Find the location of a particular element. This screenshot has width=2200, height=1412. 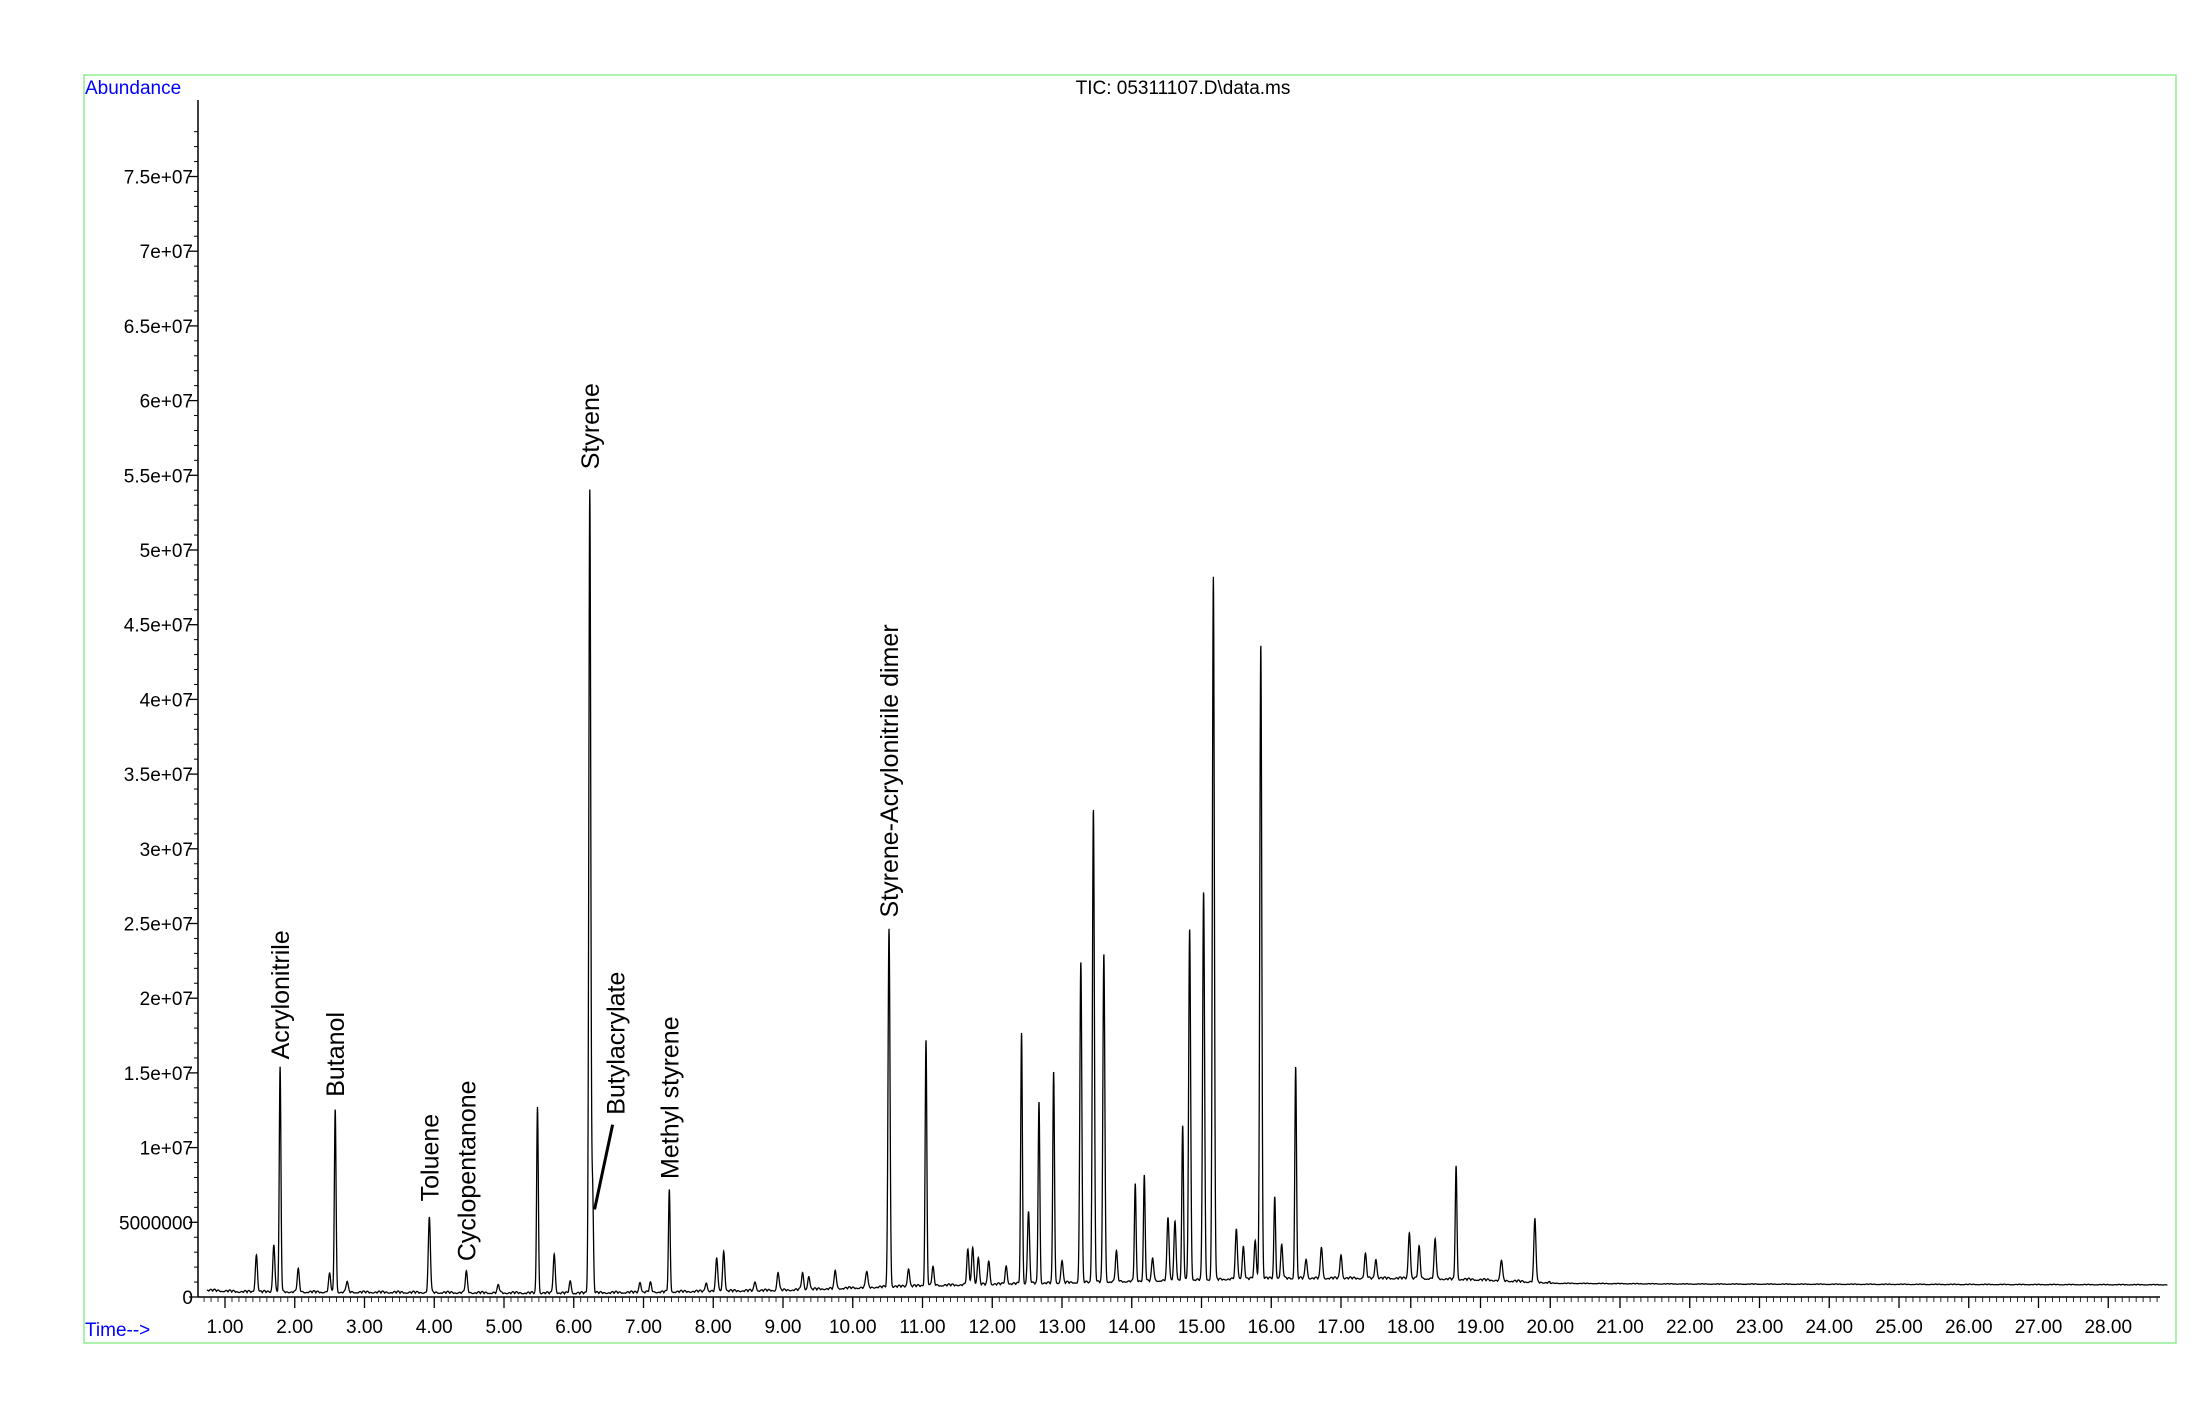

x-tick-label: 11.00 is located at coordinates (922, 1327).